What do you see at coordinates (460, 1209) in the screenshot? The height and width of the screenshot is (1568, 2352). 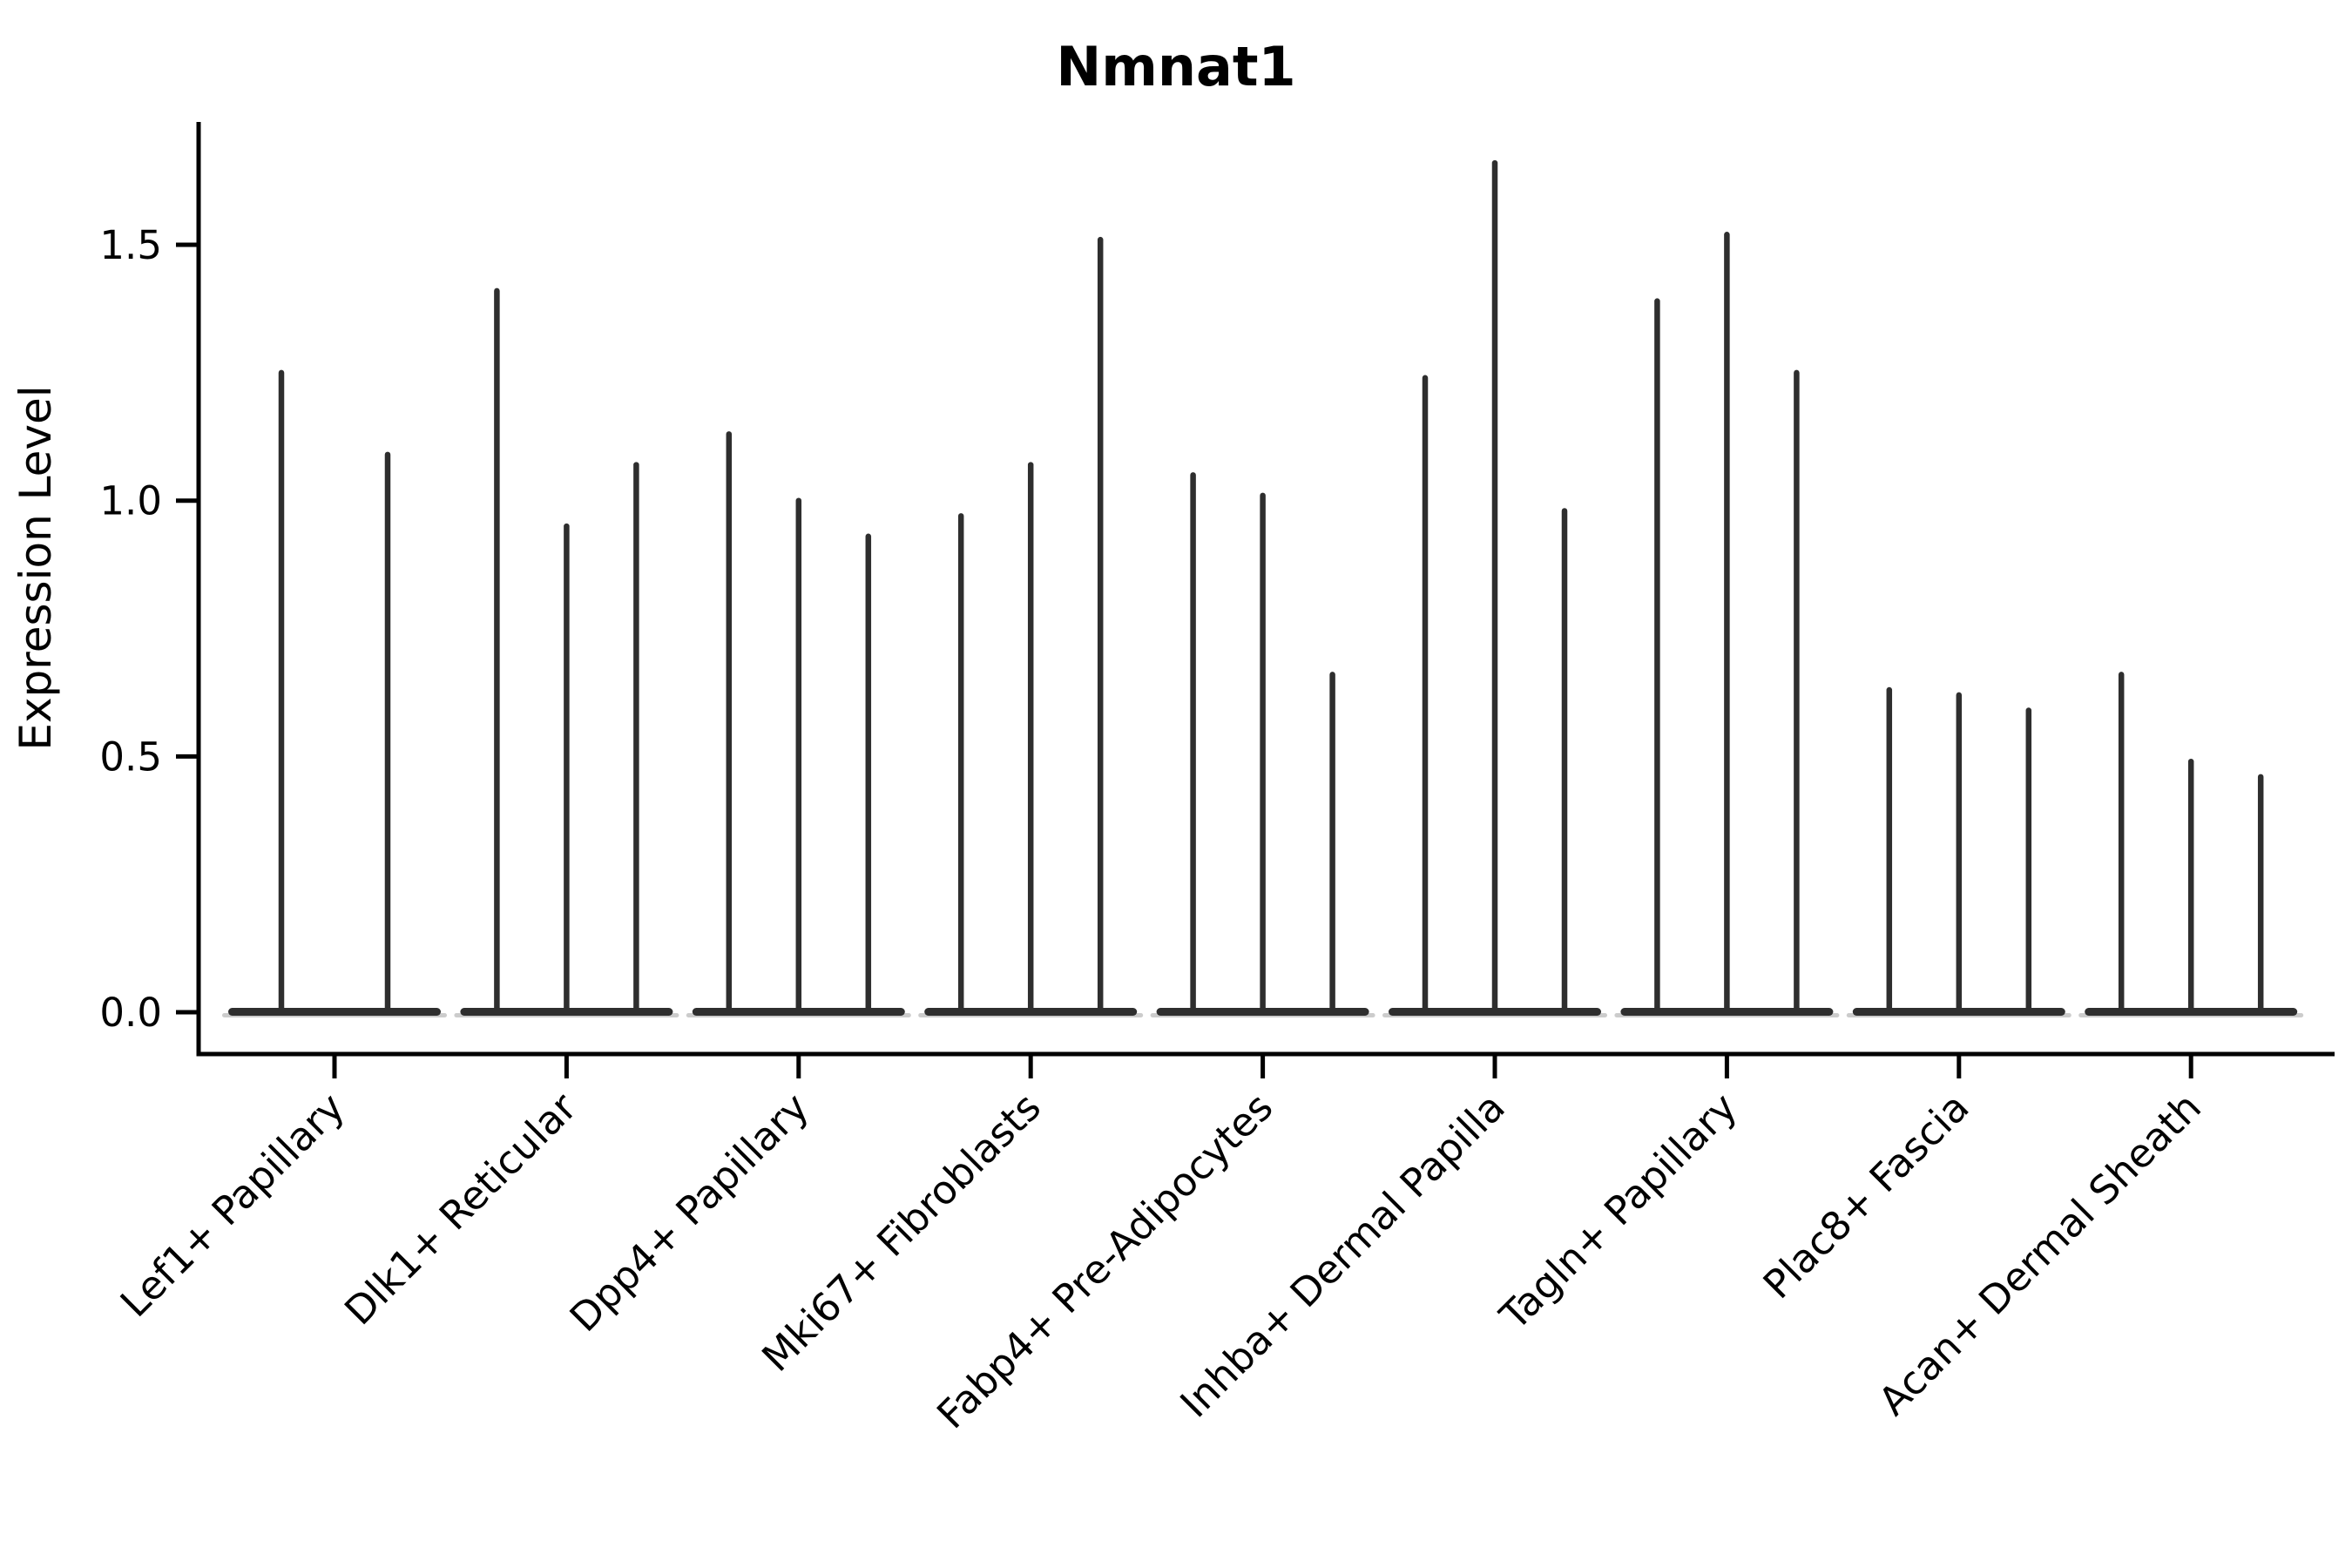 I see `x-tick-label: Dlk1+ Reticular` at bounding box center [460, 1209].